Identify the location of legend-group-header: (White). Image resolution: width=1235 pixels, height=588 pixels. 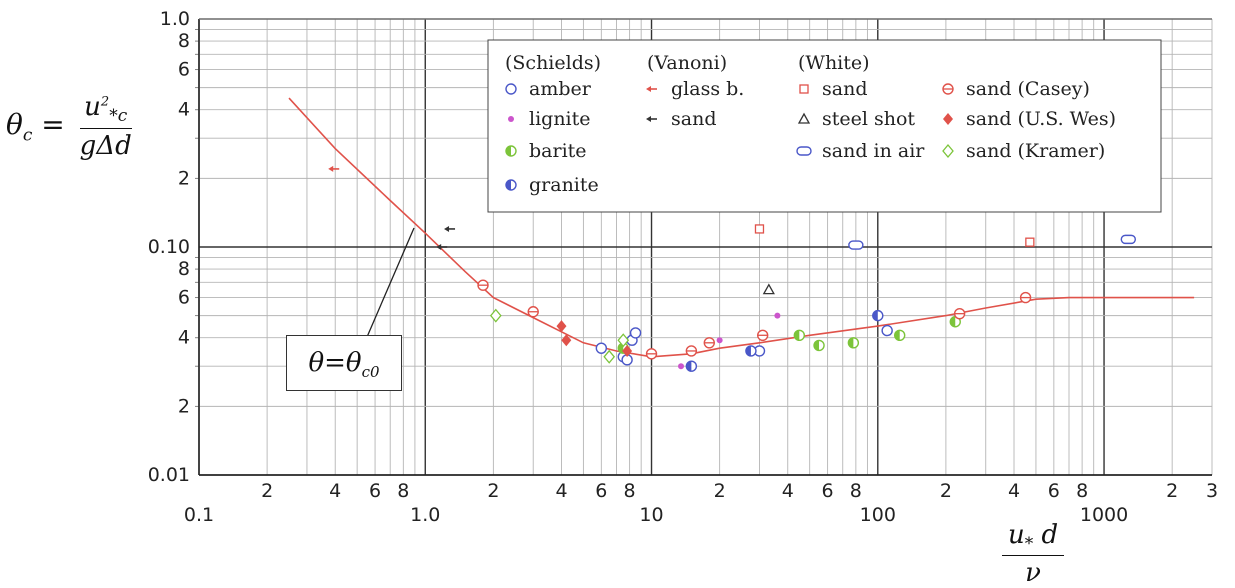
(834, 63).